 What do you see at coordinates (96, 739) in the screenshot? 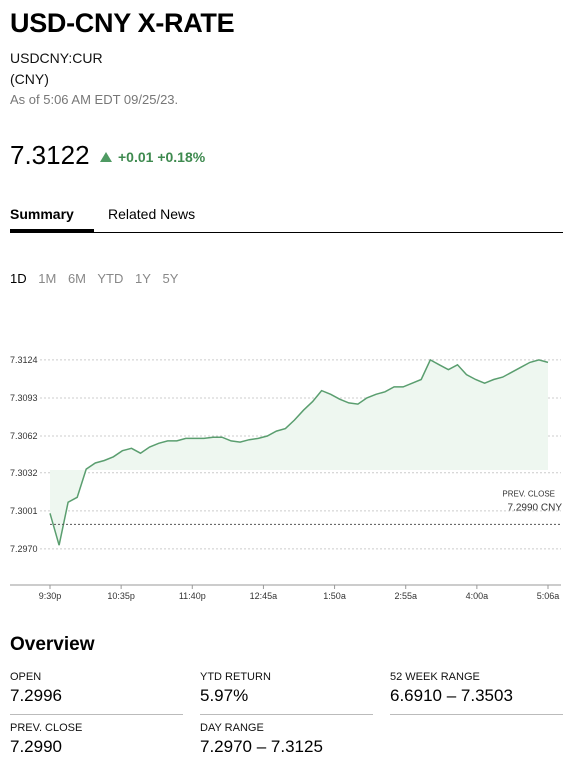
I see `stat-prev-close: PREV. CLOSE 7.2990` at bounding box center [96, 739].